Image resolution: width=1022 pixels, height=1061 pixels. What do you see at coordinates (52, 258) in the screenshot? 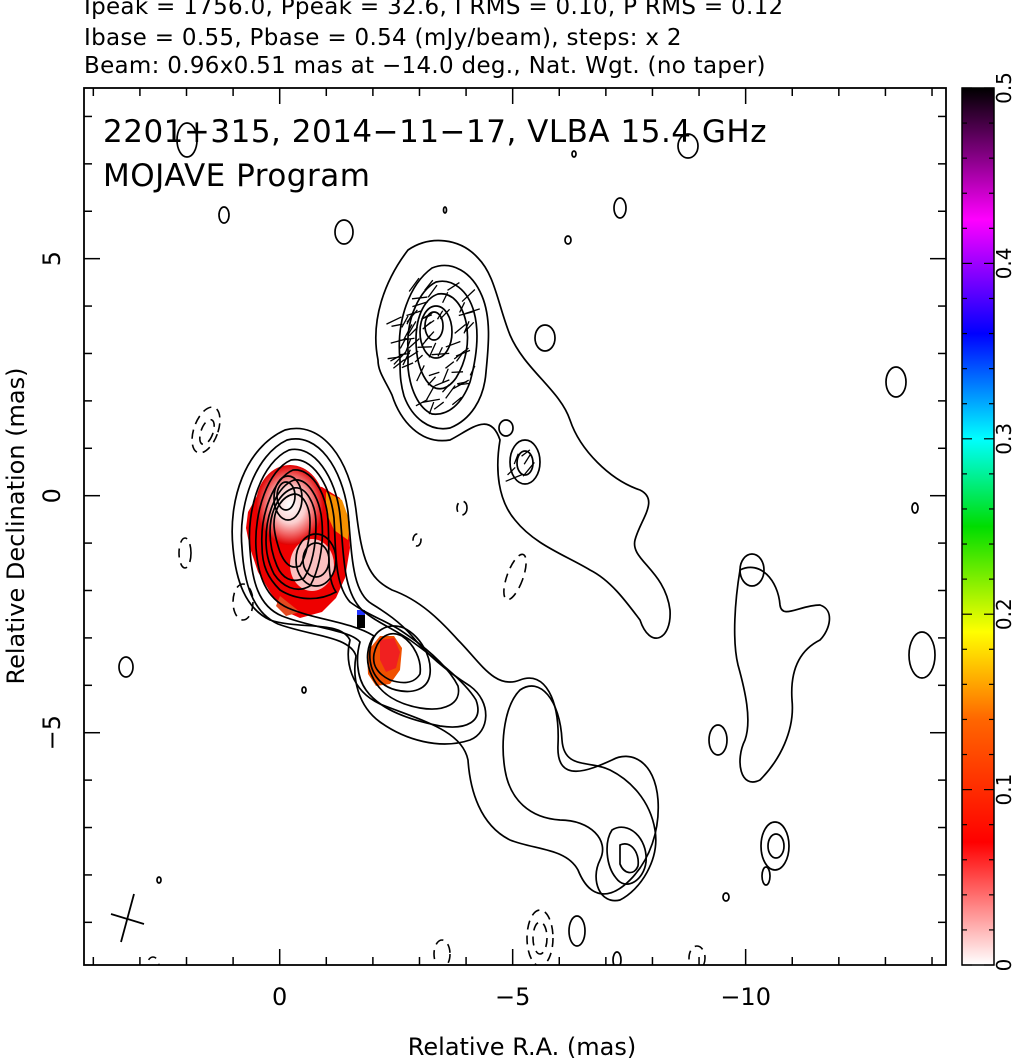
I see `y-tick-label: 5` at bounding box center [52, 258].